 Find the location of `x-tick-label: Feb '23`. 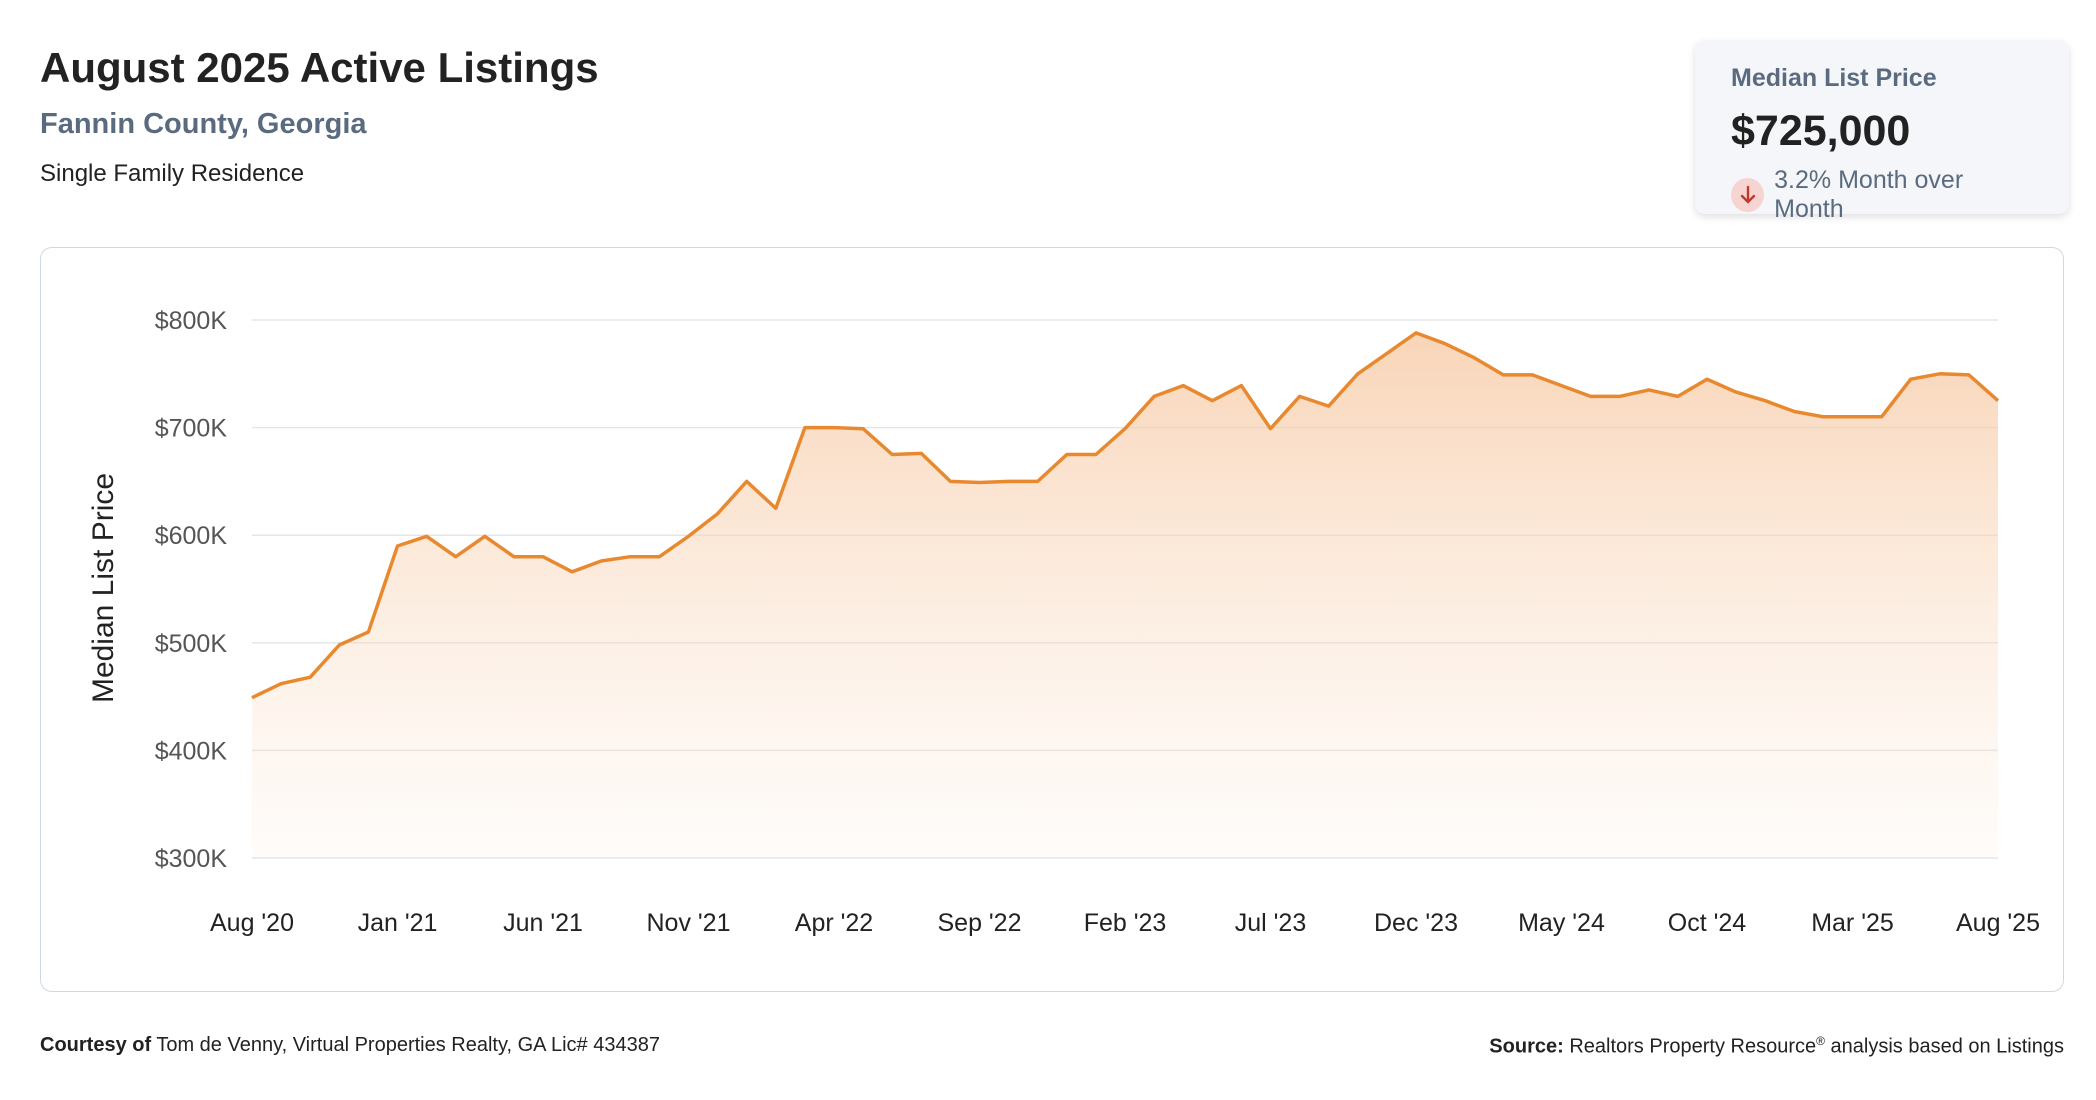

x-tick-label: Feb '23 is located at coordinates (1125, 923).